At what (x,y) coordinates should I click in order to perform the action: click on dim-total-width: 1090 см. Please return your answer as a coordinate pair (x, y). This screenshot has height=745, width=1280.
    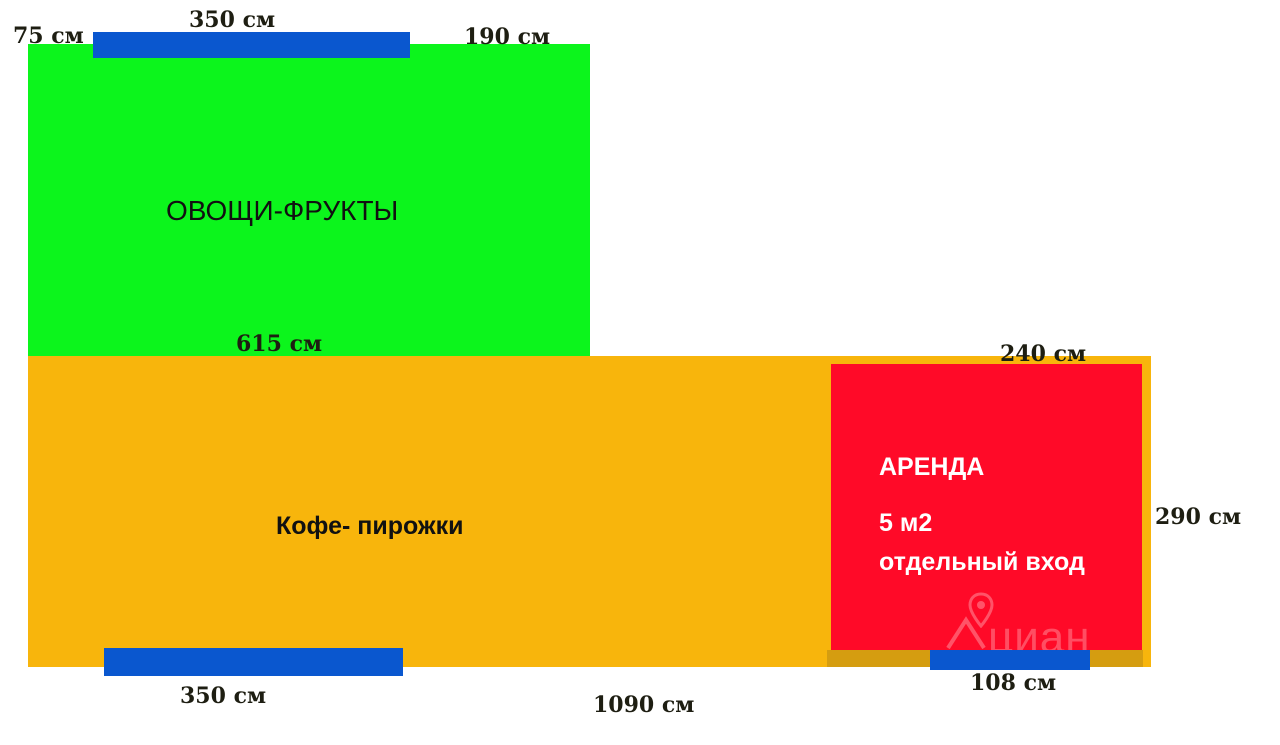
    Looking at the image, I should click on (644, 705).